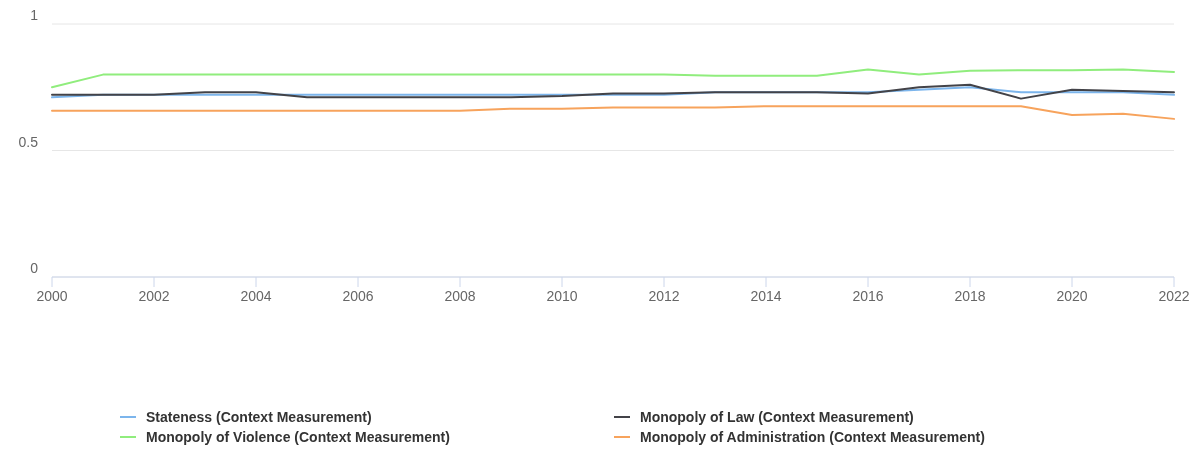 Image resolution: width=1202 pixels, height=455 pixels. What do you see at coordinates (34, 268) in the screenshot?
I see `y-tick-label: 0` at bounding box center [34, 268].